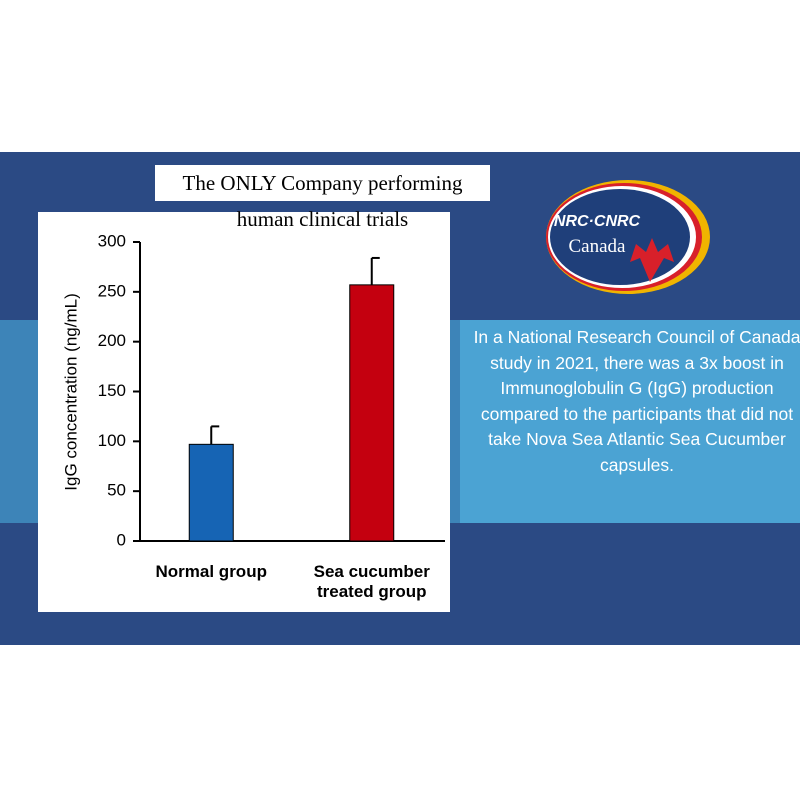  I want to click on y-tick-label: 50, so click(116, 490).